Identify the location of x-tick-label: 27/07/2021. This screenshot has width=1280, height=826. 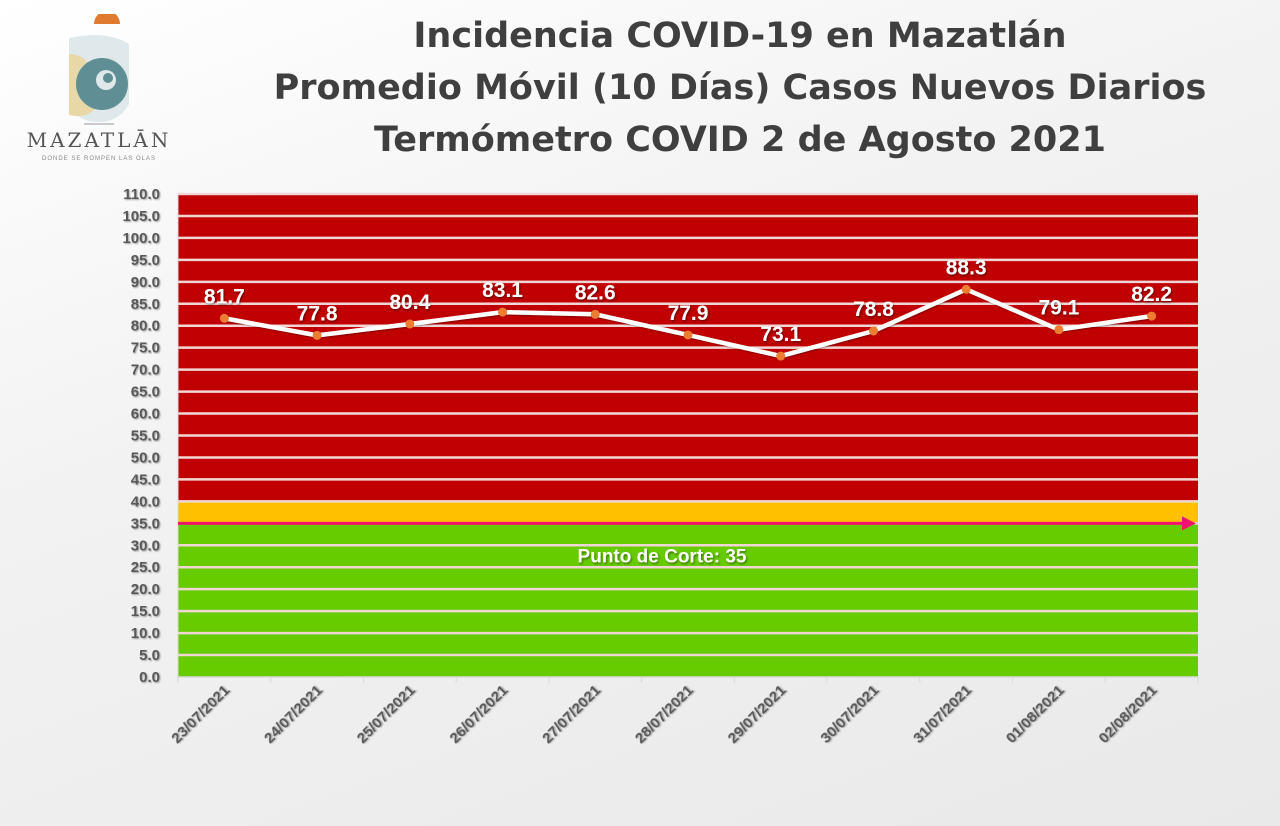
(571, 714).